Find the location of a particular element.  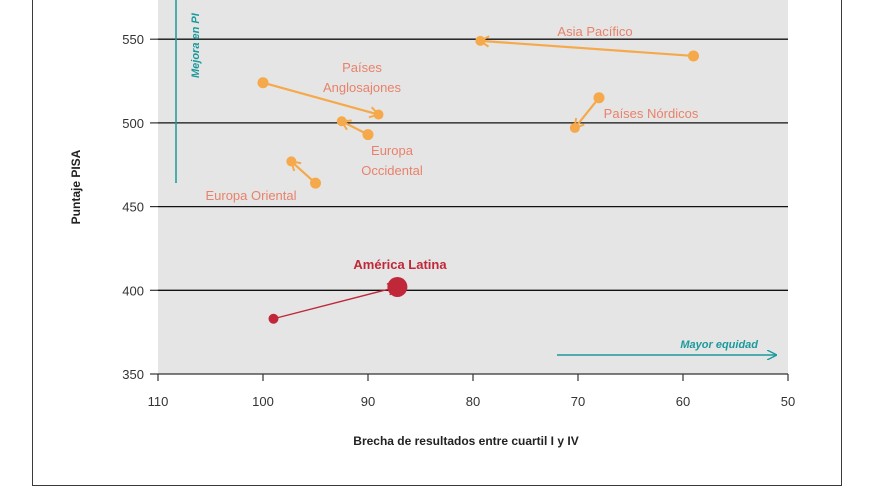

y-tick-label-350: 350 is located at coordinates (133, 374).